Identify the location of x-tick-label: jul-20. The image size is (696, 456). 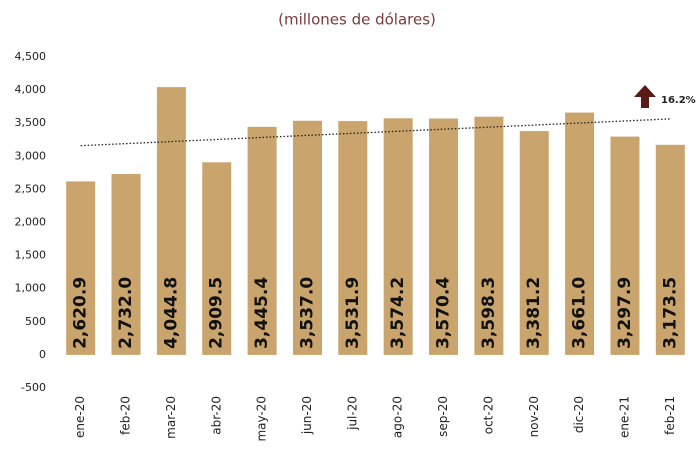
(352, 413).